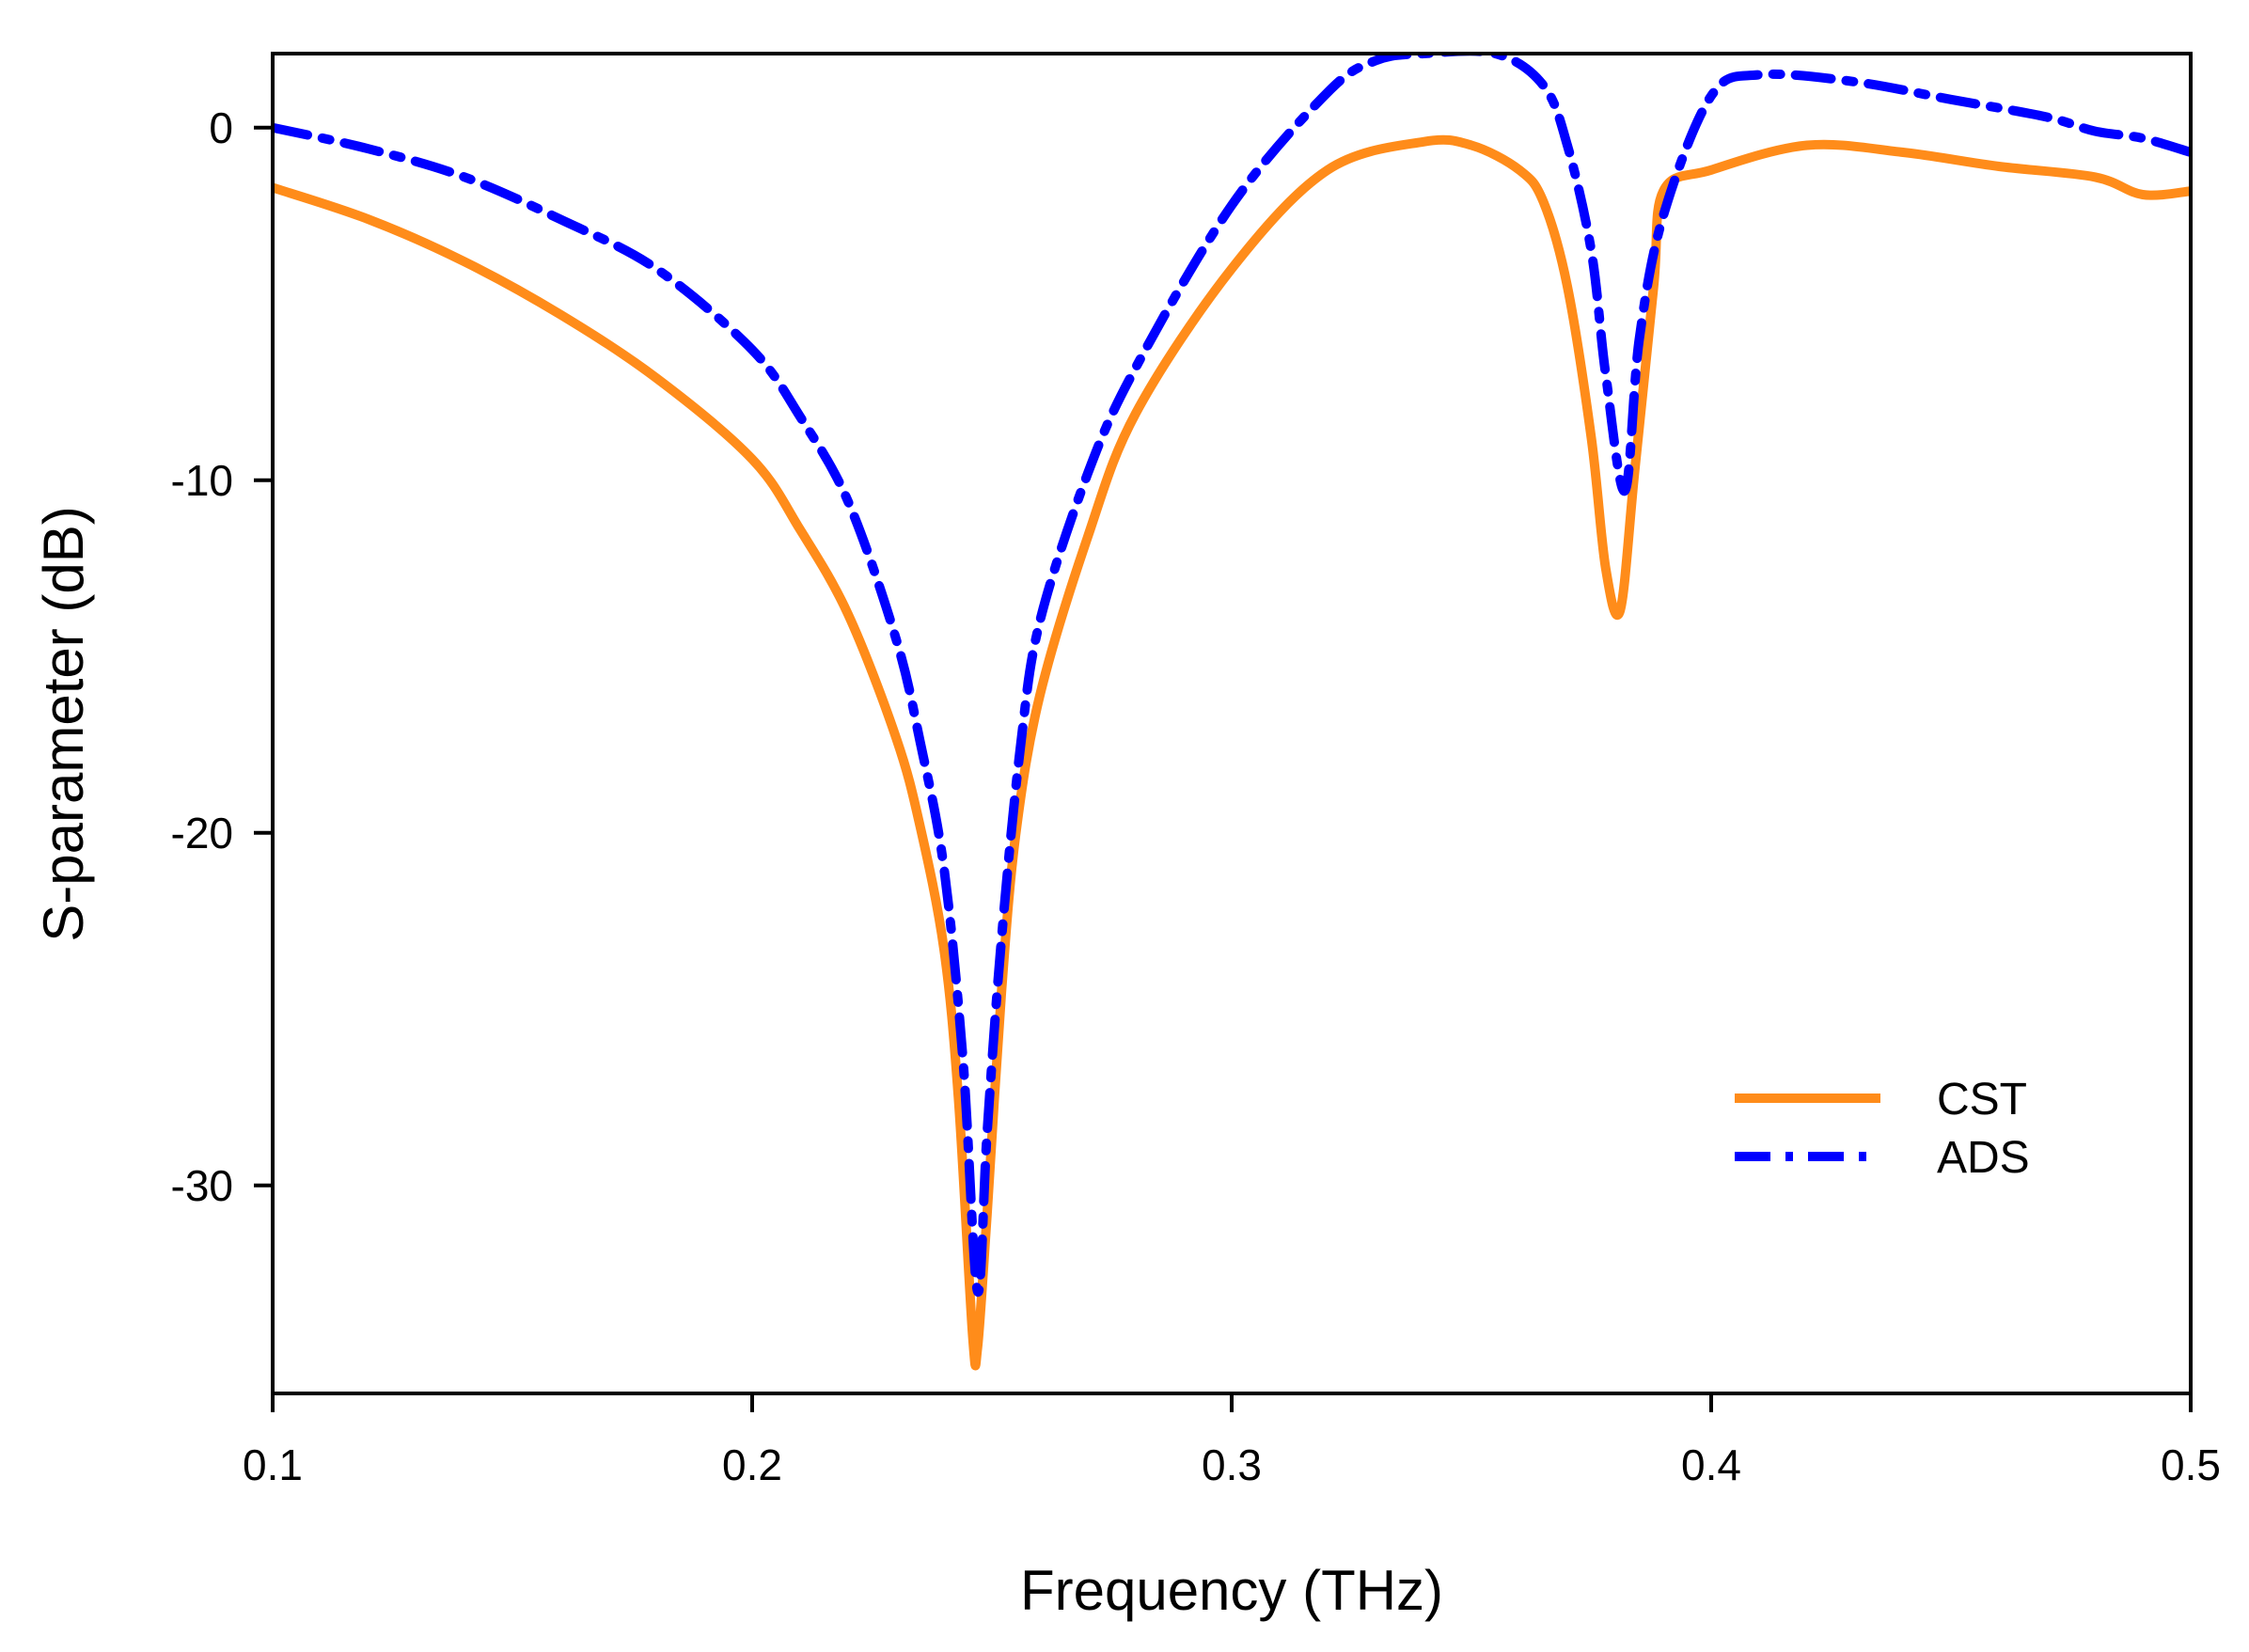 This screenshot has height=1652, width=2249. I want to click on x-axis: 0.1 0.2 0.3 0.4 0.5, so click(1232, 1441).